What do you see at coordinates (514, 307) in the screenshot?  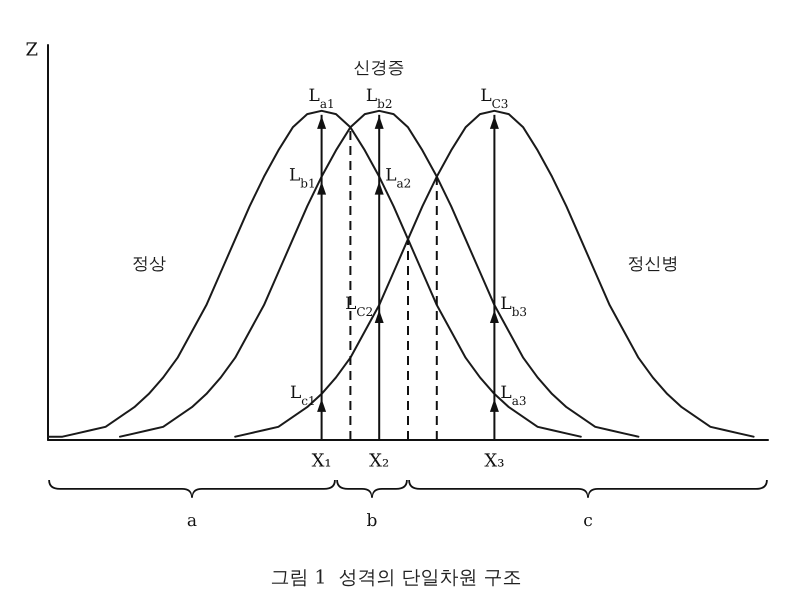 I see `annotation: L$_{b3}$` at bounding box center [514, 307].